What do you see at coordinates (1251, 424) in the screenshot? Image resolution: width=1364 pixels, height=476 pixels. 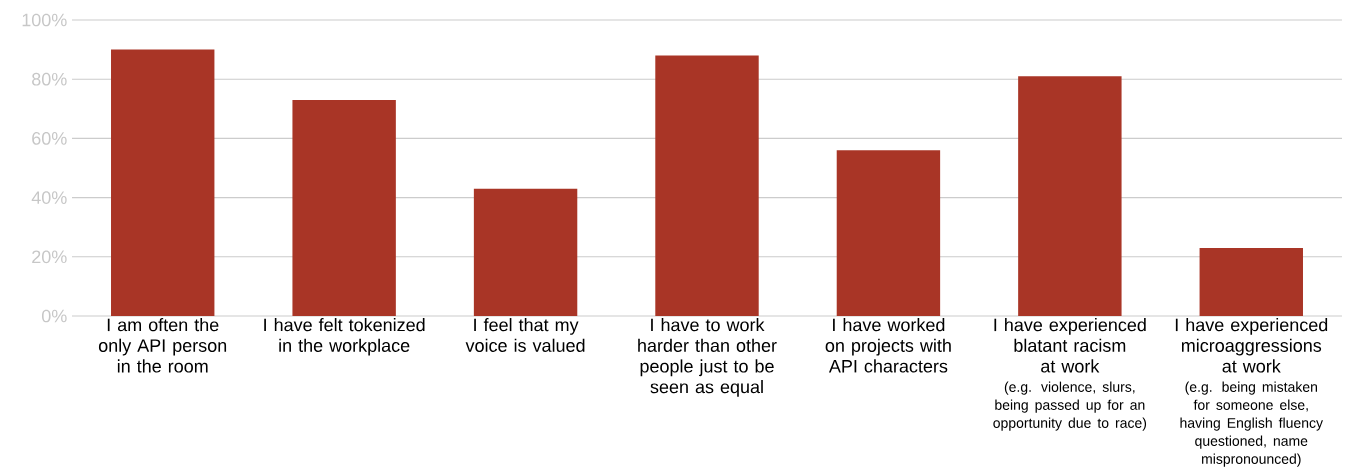 I see `text: (e.g. being mistaken for someone else, having English fluency questioned, name mispronounced)` at bounding box center [1251, 424].